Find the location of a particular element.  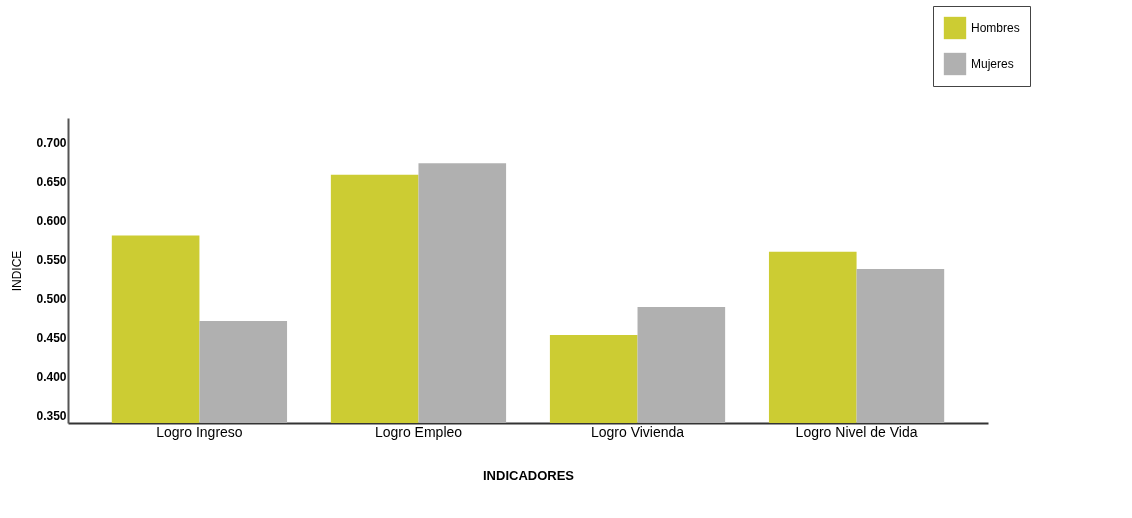

legend-label: Mujeres is located at coordinates (992, 64).